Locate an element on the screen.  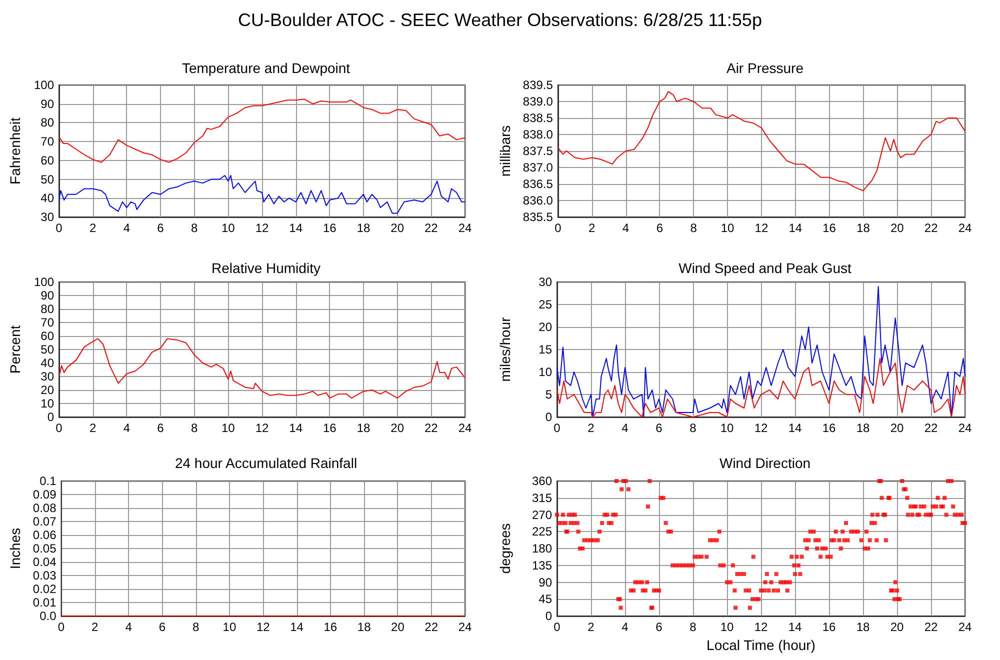
y-tick-label: 0.04 is located at coordinates (44, 562).